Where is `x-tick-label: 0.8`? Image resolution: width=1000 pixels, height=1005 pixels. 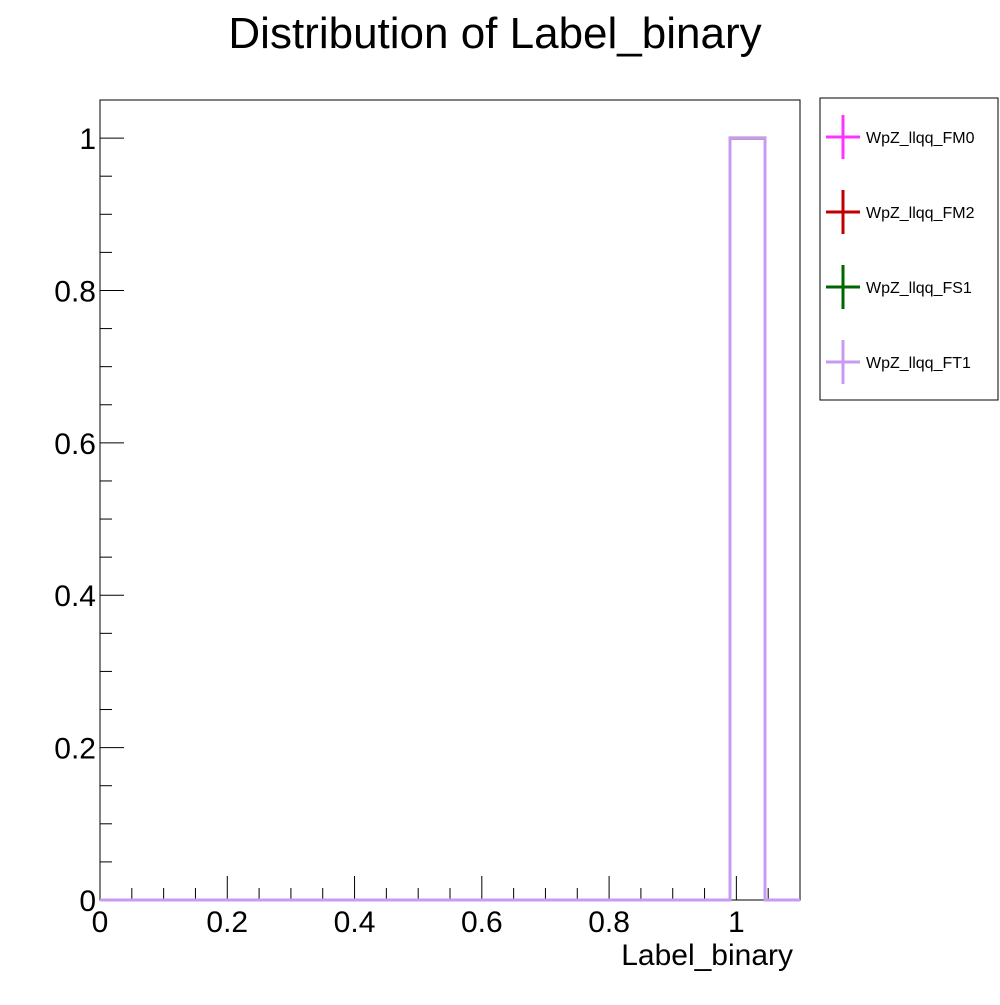
x-tick-label: 0.8 is located at coordinates (609, 922).